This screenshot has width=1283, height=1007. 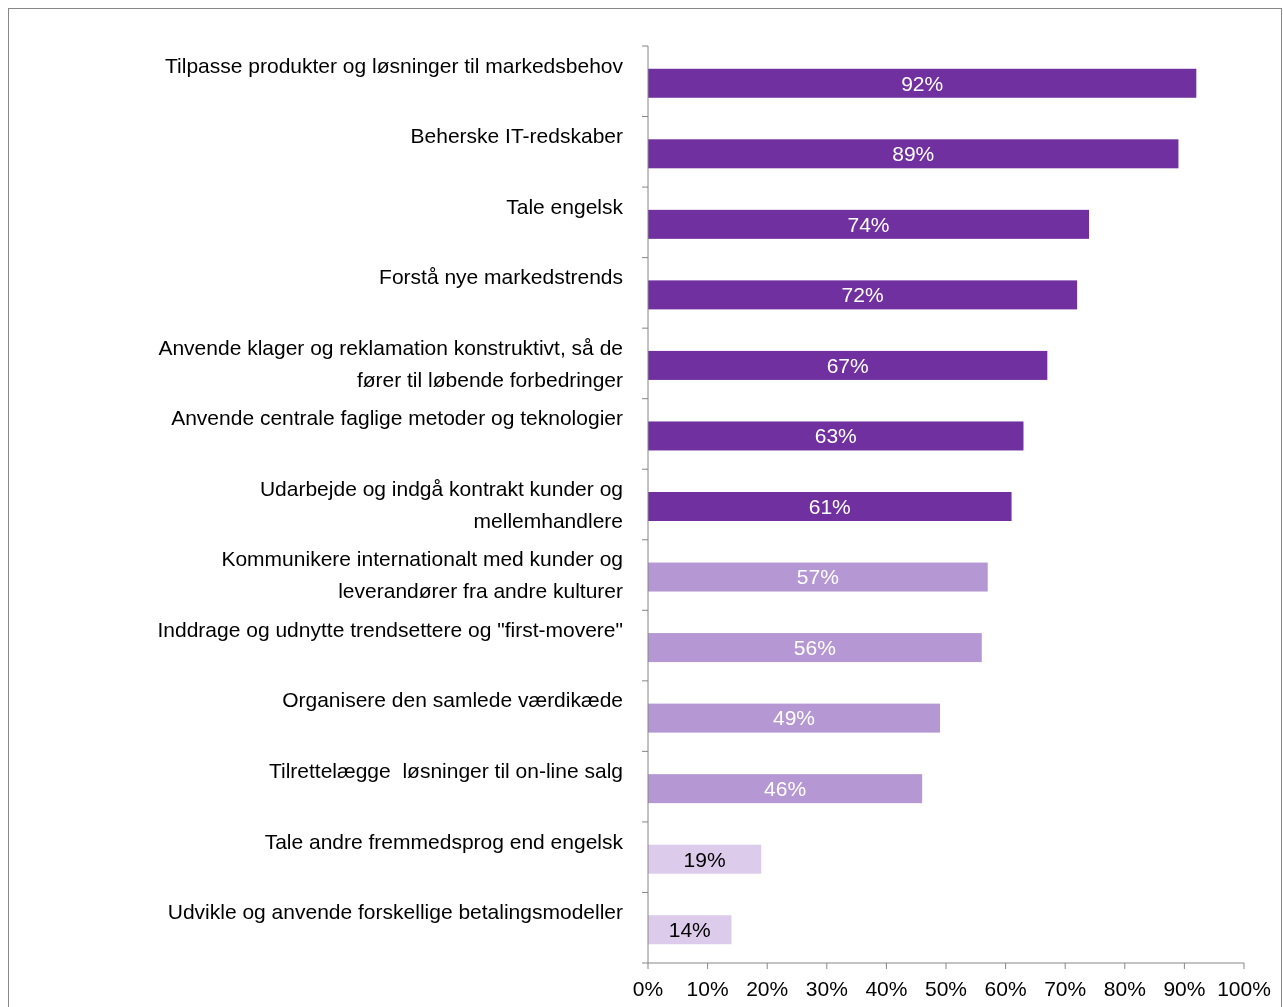 I want to click on x-tick-label: 40%, so click(x=886, y=988).